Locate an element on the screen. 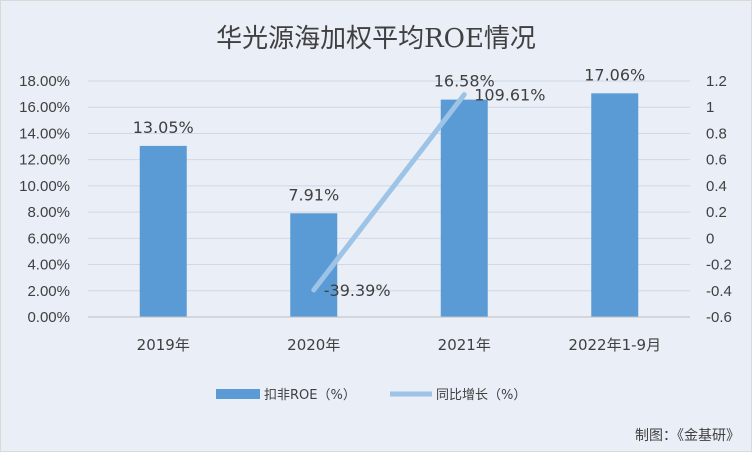  y-right-tick-label: 0.8 is located at coordinates (716, 133).